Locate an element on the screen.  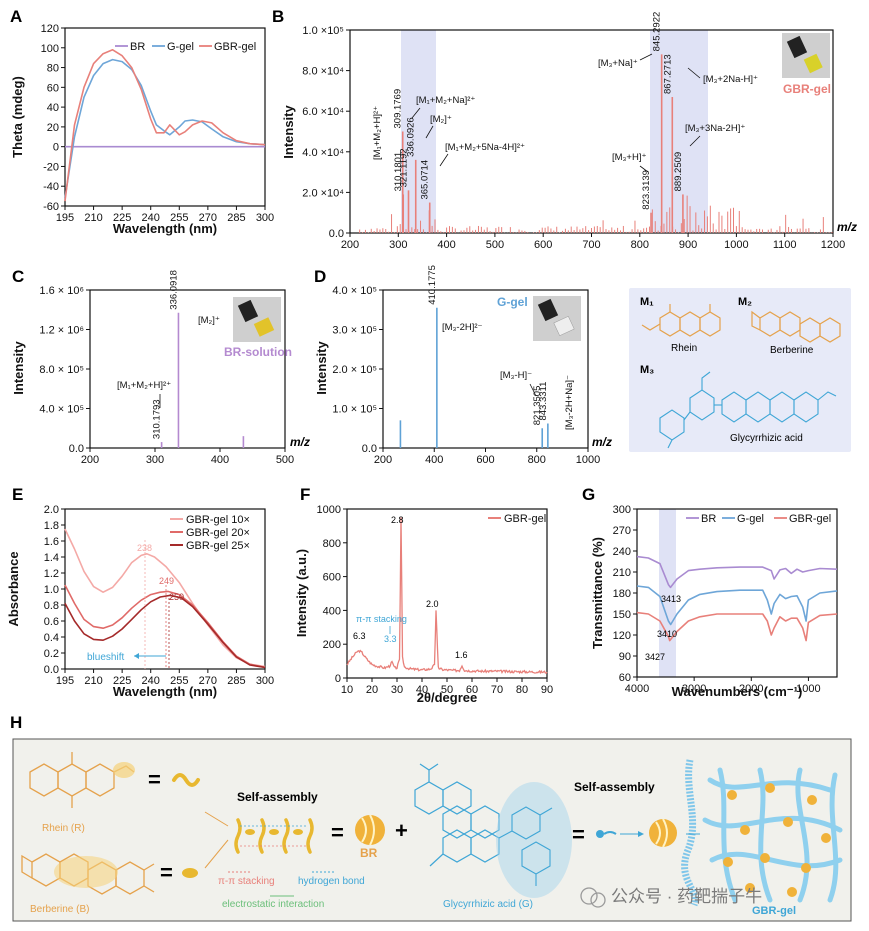
arrow-berberine-assembly is located at coordinates (216, 854).